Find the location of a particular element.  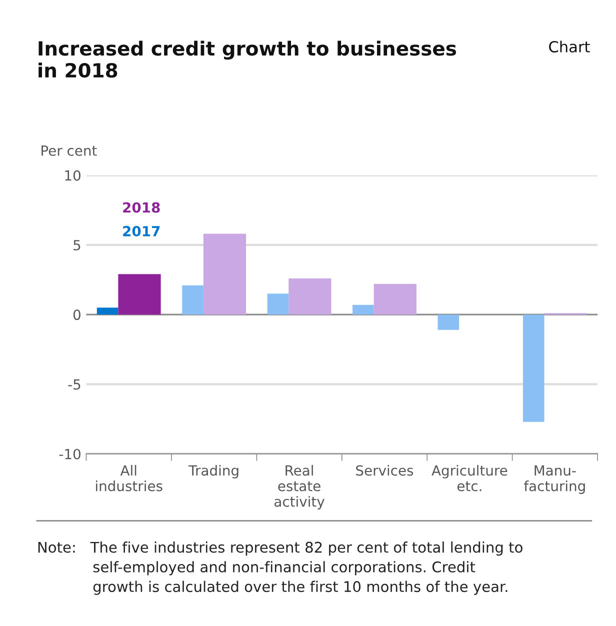

y-tick-label: 10 is located at coordinates (72, 175).